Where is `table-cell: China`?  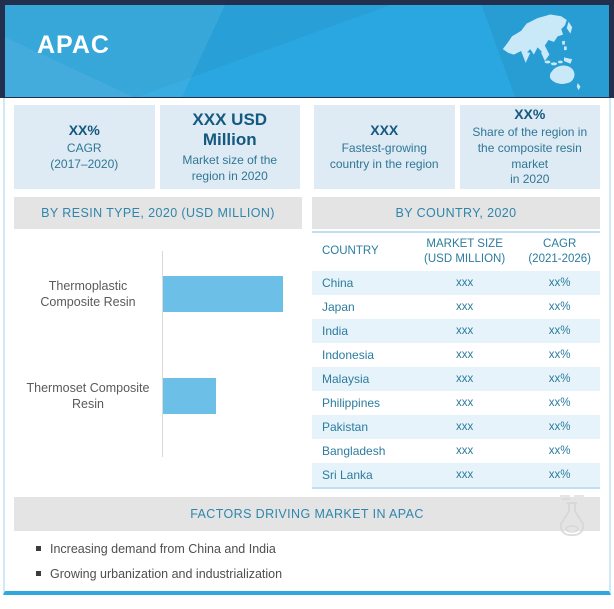
table-cell: China is located at coordinates (338, 282).